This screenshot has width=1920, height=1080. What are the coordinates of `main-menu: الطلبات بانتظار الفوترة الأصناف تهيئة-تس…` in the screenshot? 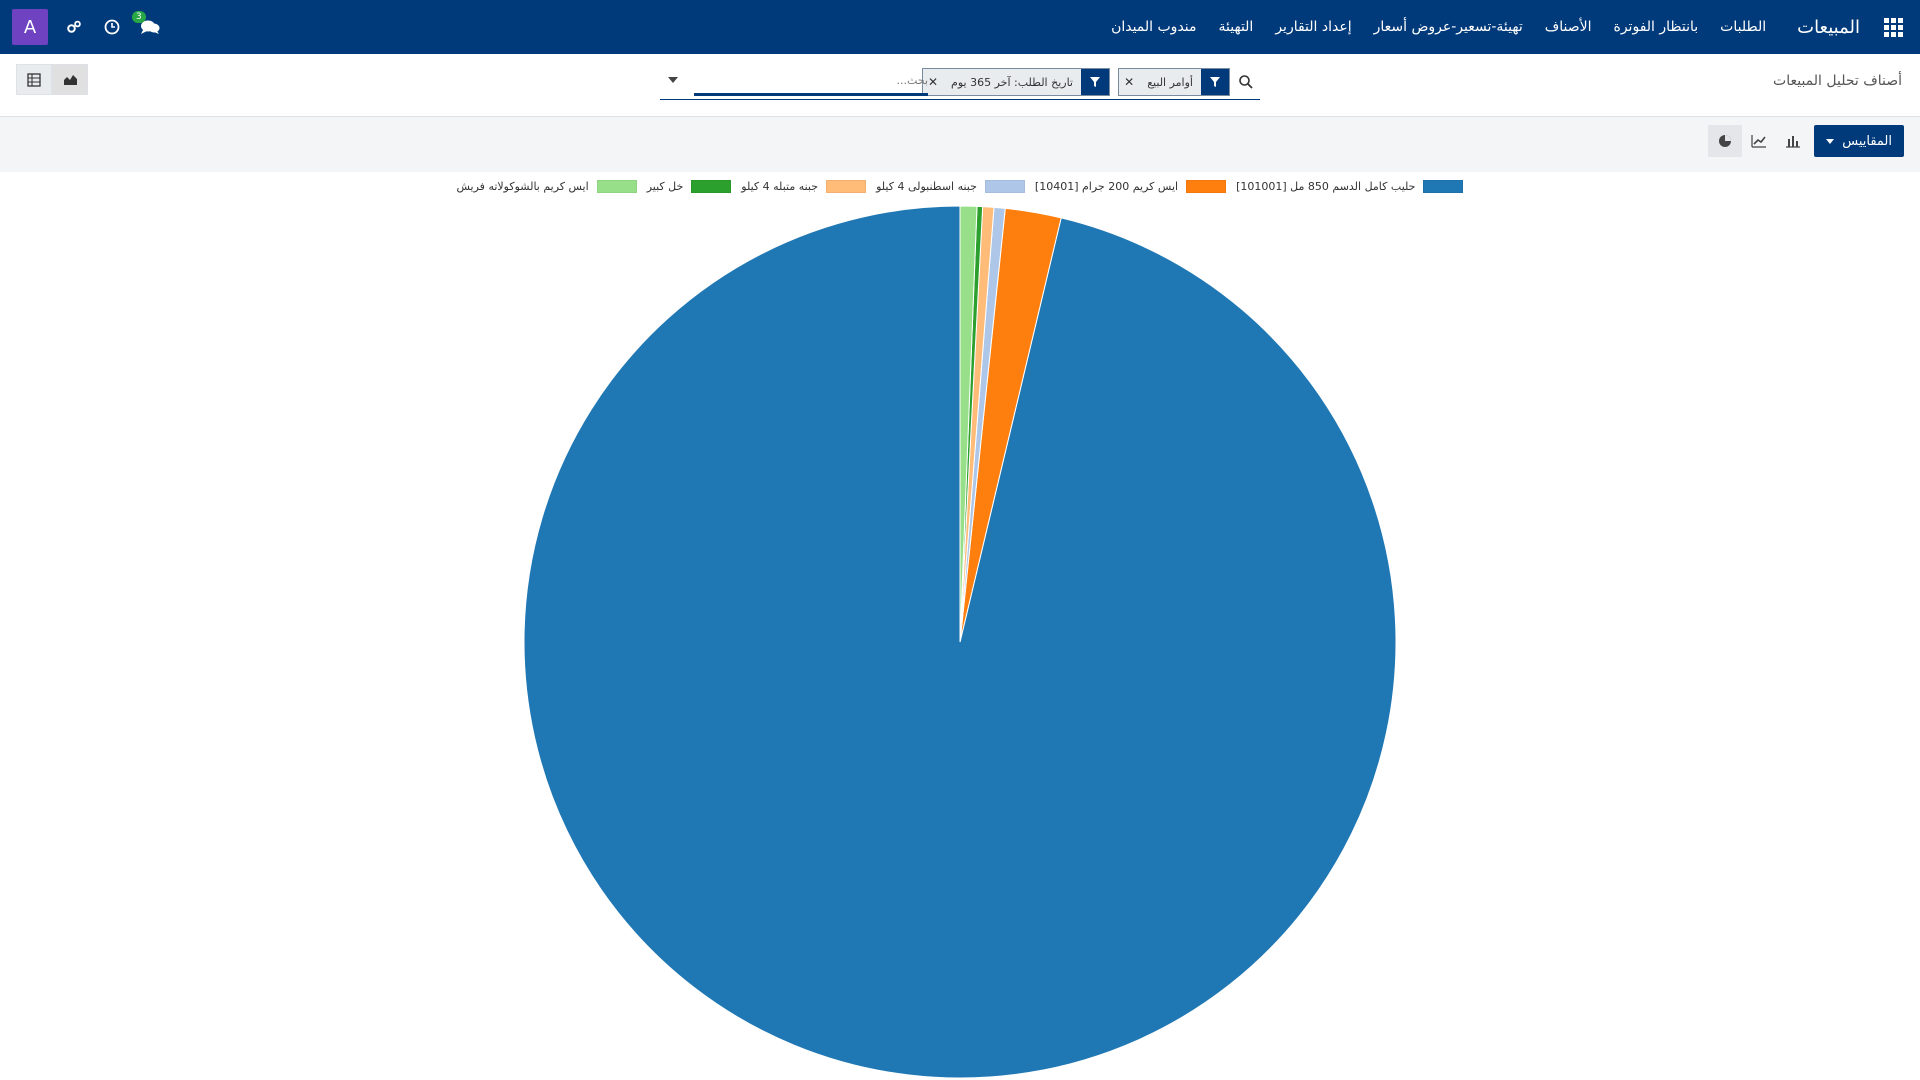 It's located at (1438, 27).